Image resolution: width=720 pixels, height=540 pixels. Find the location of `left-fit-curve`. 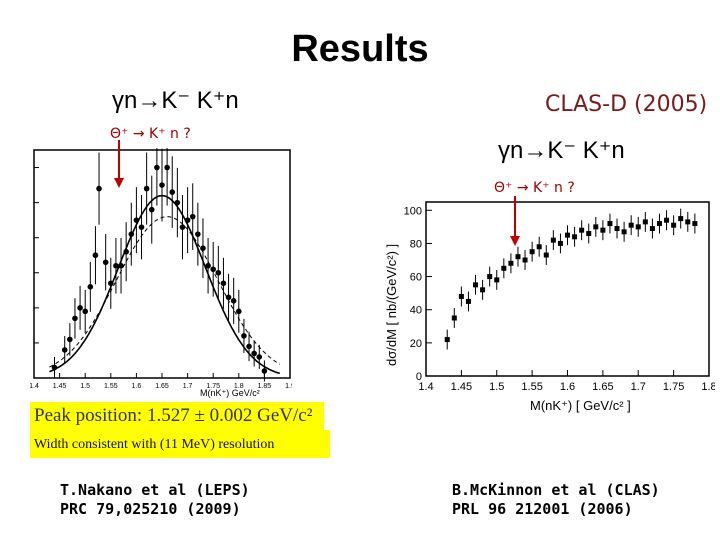

left-fit-curve is located at coordinates (165, 284).